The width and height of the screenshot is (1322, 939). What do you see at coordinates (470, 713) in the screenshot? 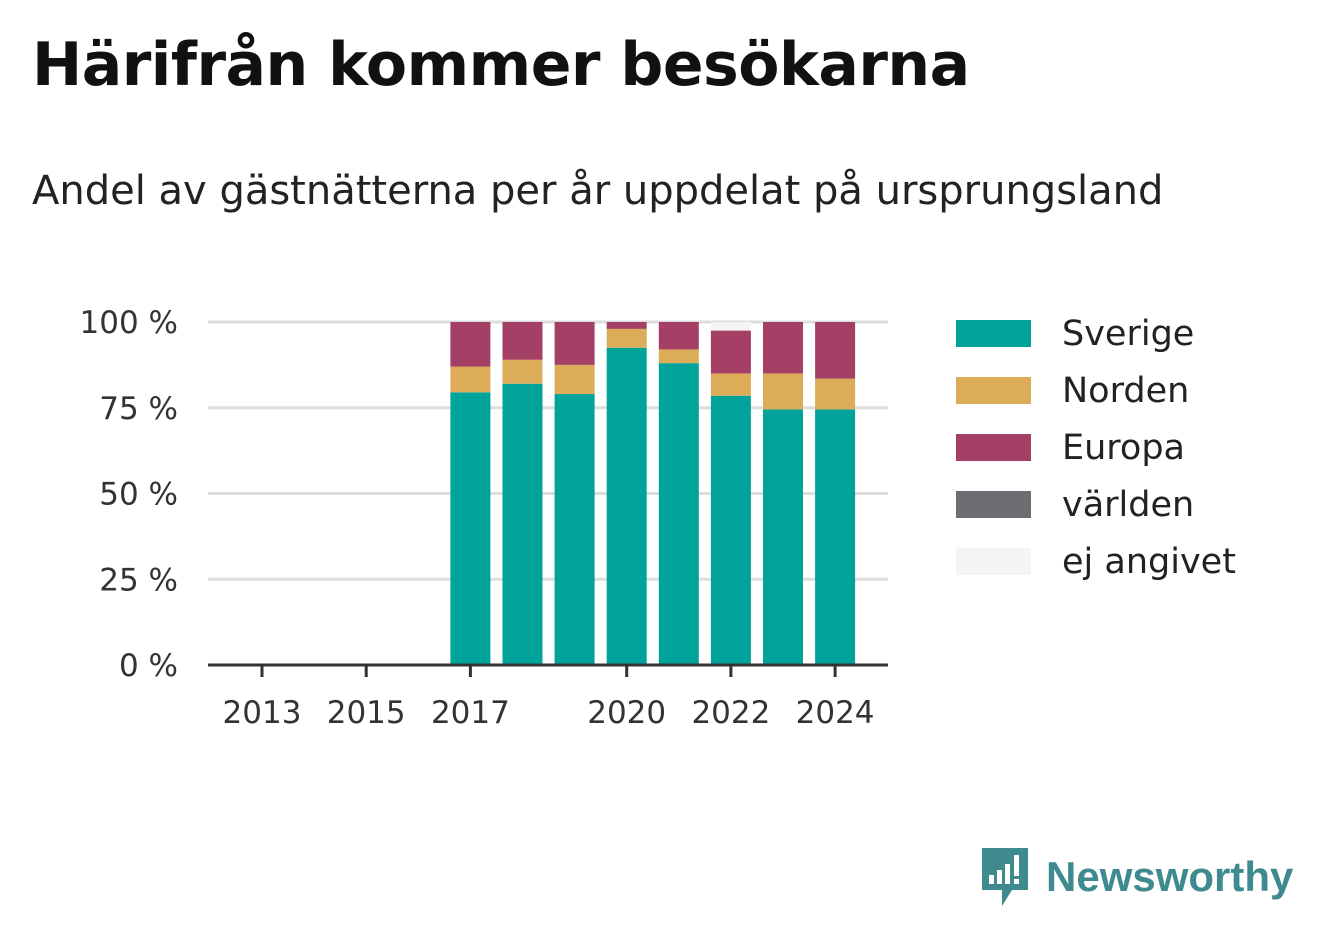
I see `x-tick-label: 2017` at bounding box center [470, 713].